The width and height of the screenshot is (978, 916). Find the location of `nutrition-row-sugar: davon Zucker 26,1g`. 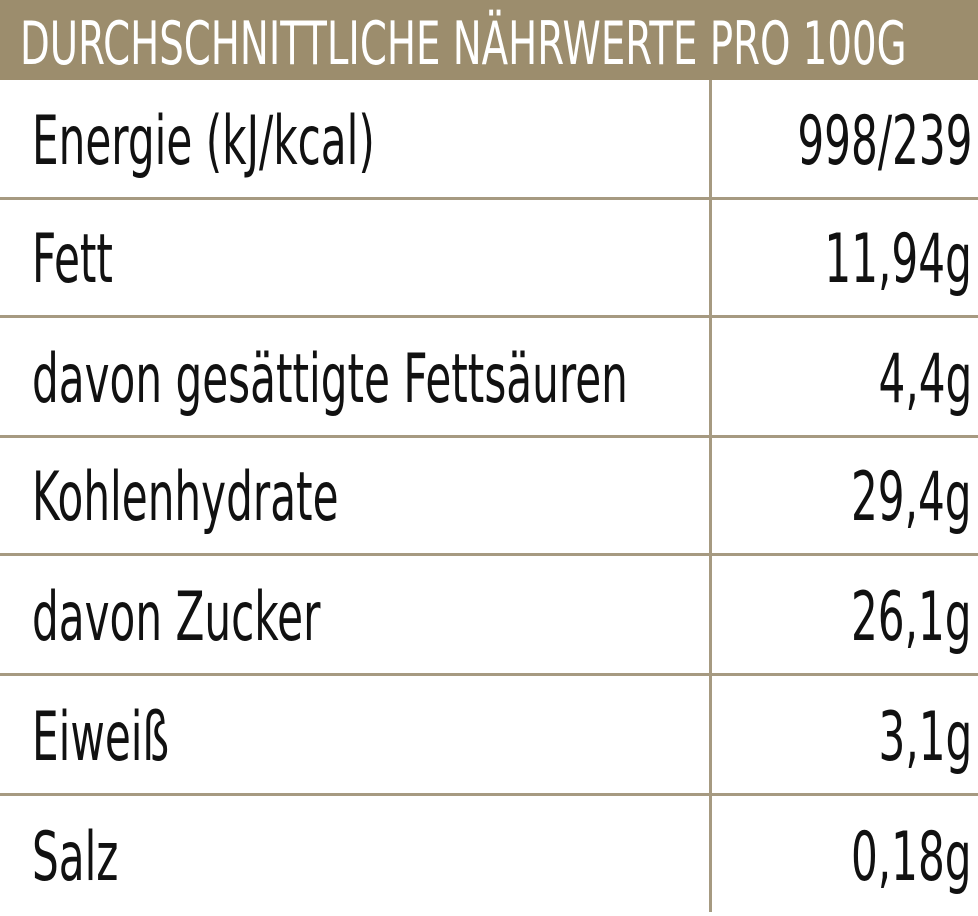

nutrition-row-sugar: davon Zucker 26,1g is located at coordinates (489, 616).